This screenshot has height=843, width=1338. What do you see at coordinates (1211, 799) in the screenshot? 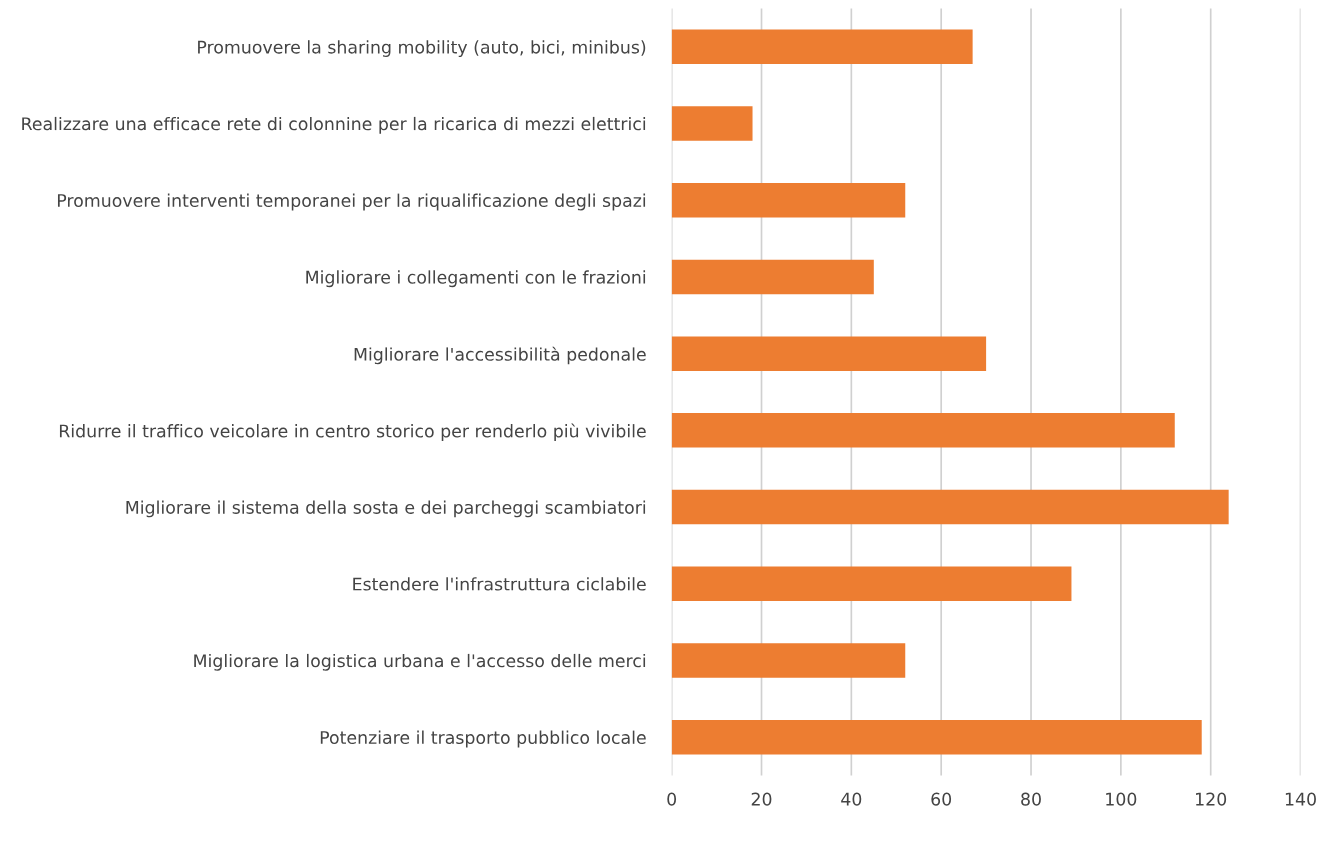
I see `x-tick-label: 120` at bounding box center [1211, 799].